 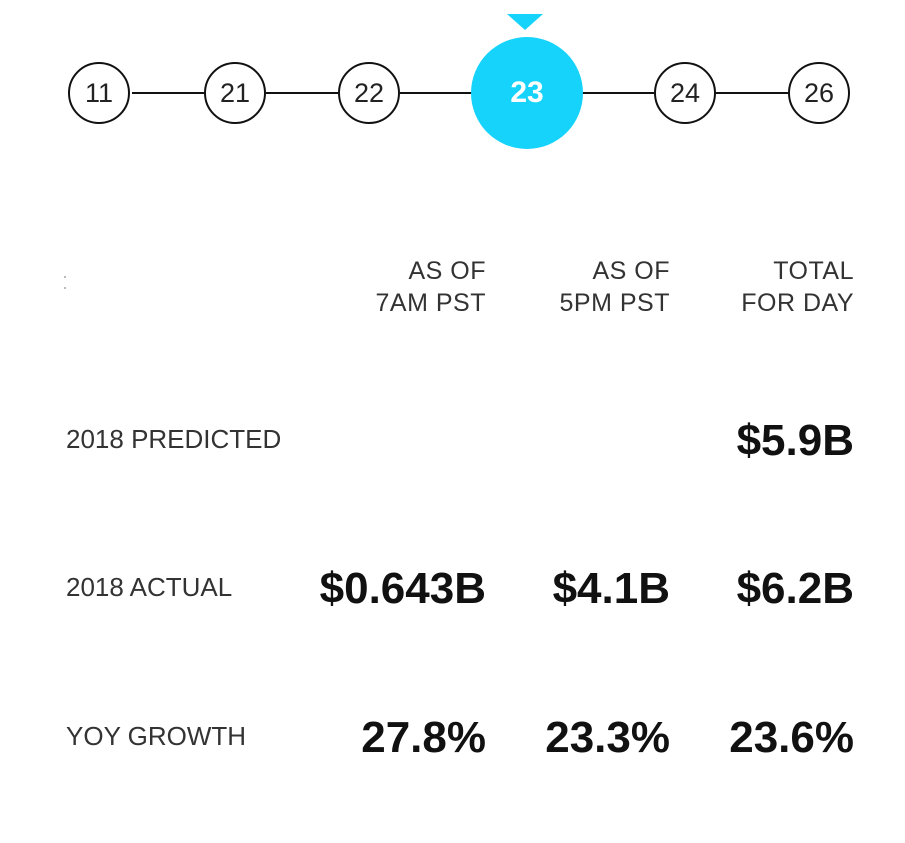 I want to click on actual-total-value: $6.2B, so click(x=795, y=588).